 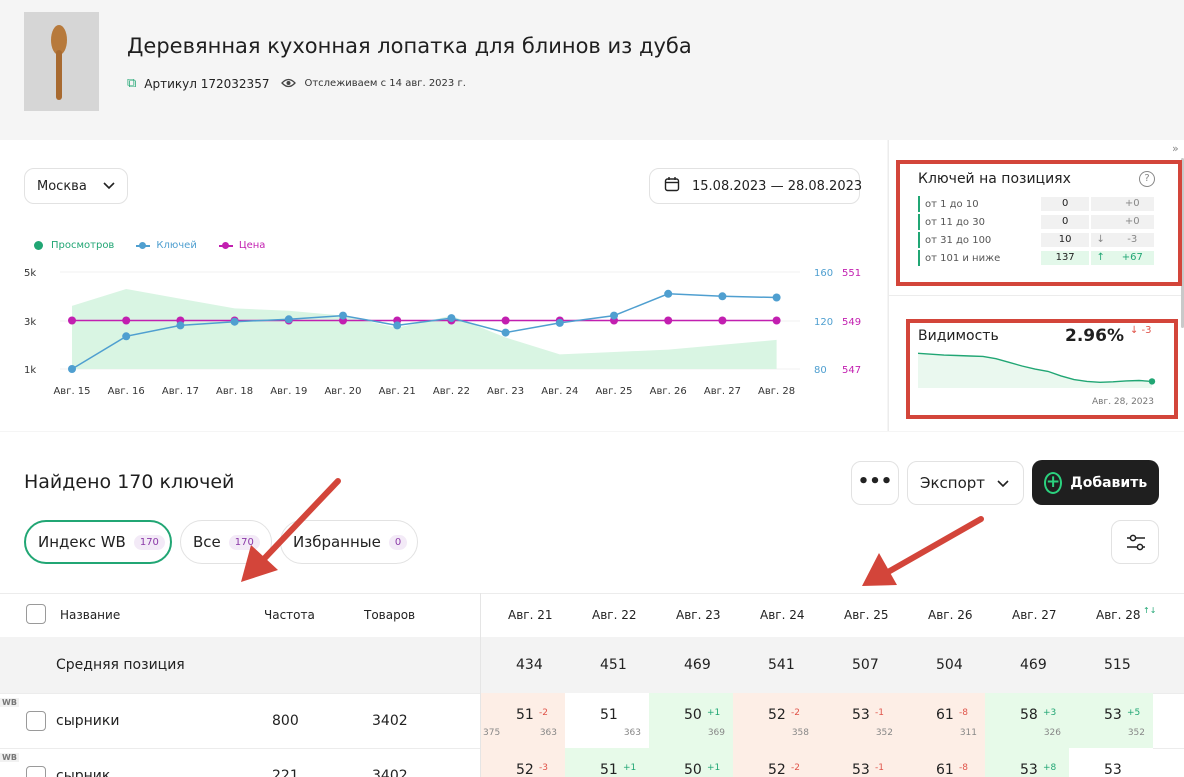 What do you see at coordinates (691, 721) in the screenshot?
I see `position-cell: 50 +1 369` at bounding box center [691, 721].